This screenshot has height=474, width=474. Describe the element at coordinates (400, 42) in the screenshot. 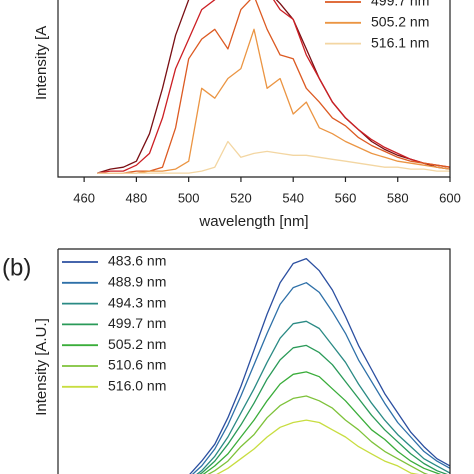

I see `legend-label: 516.1 nm` at that location.